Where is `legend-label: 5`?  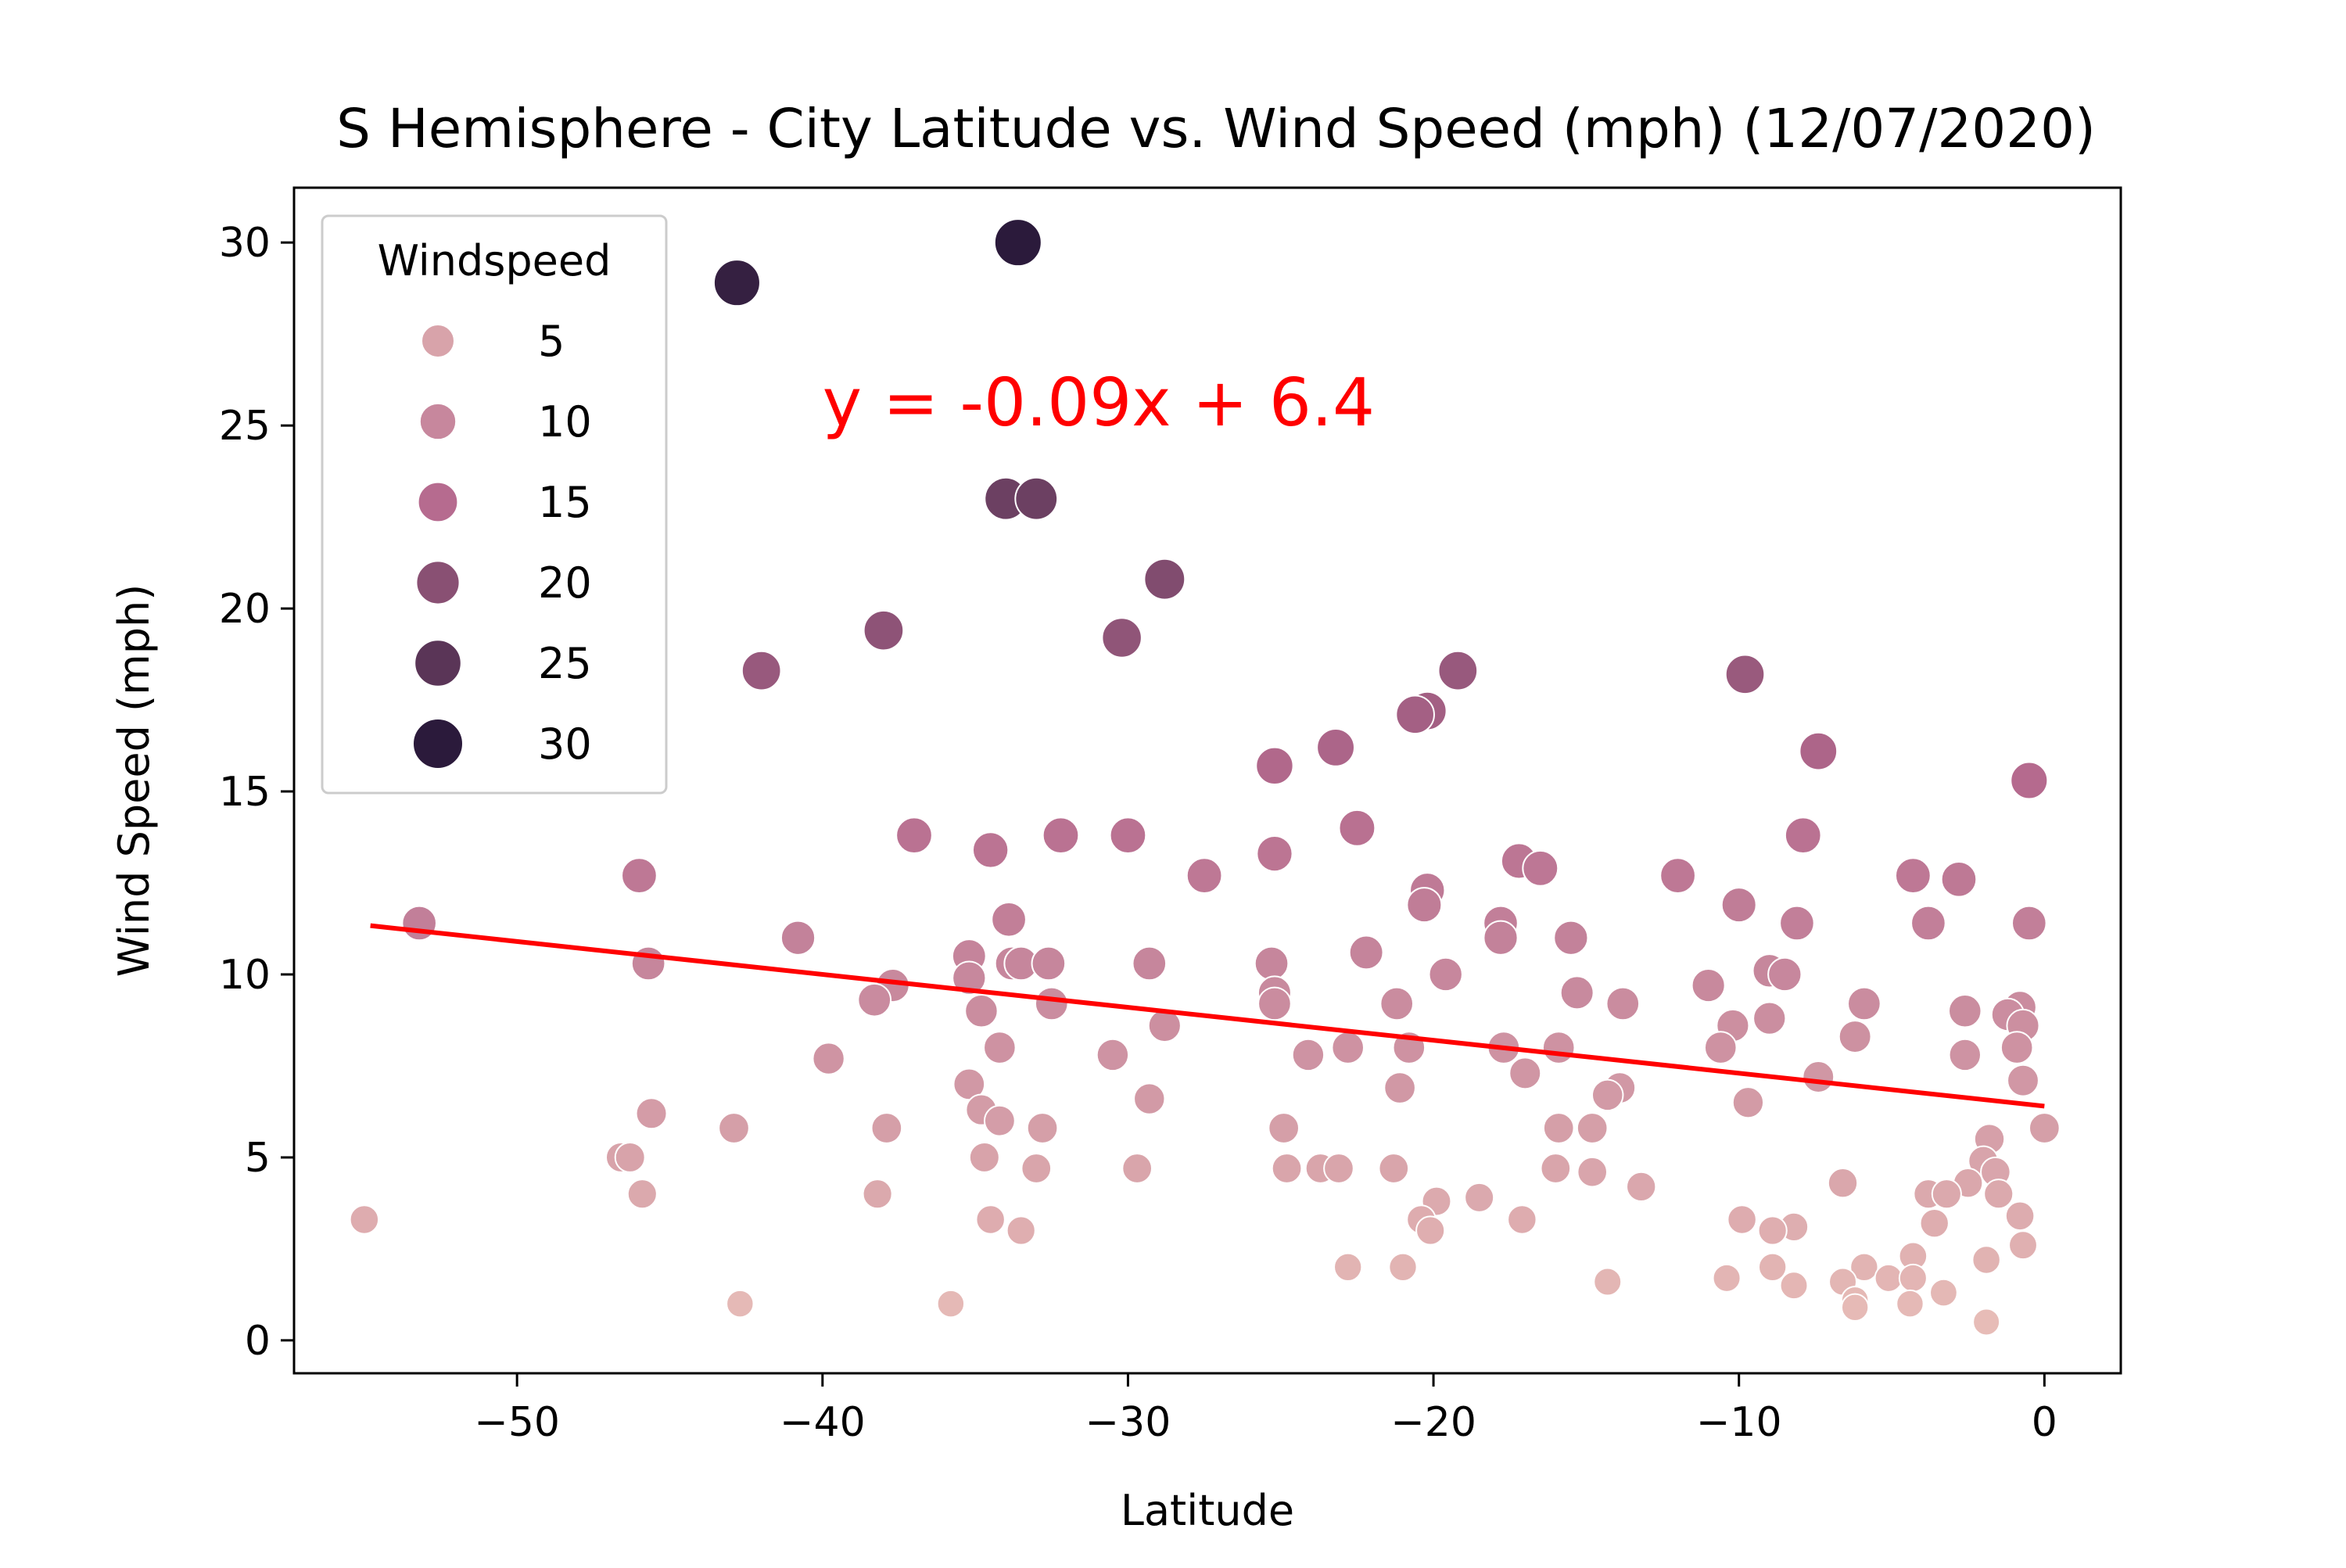 legend-label: 5 is located at coordinates (551, 341).